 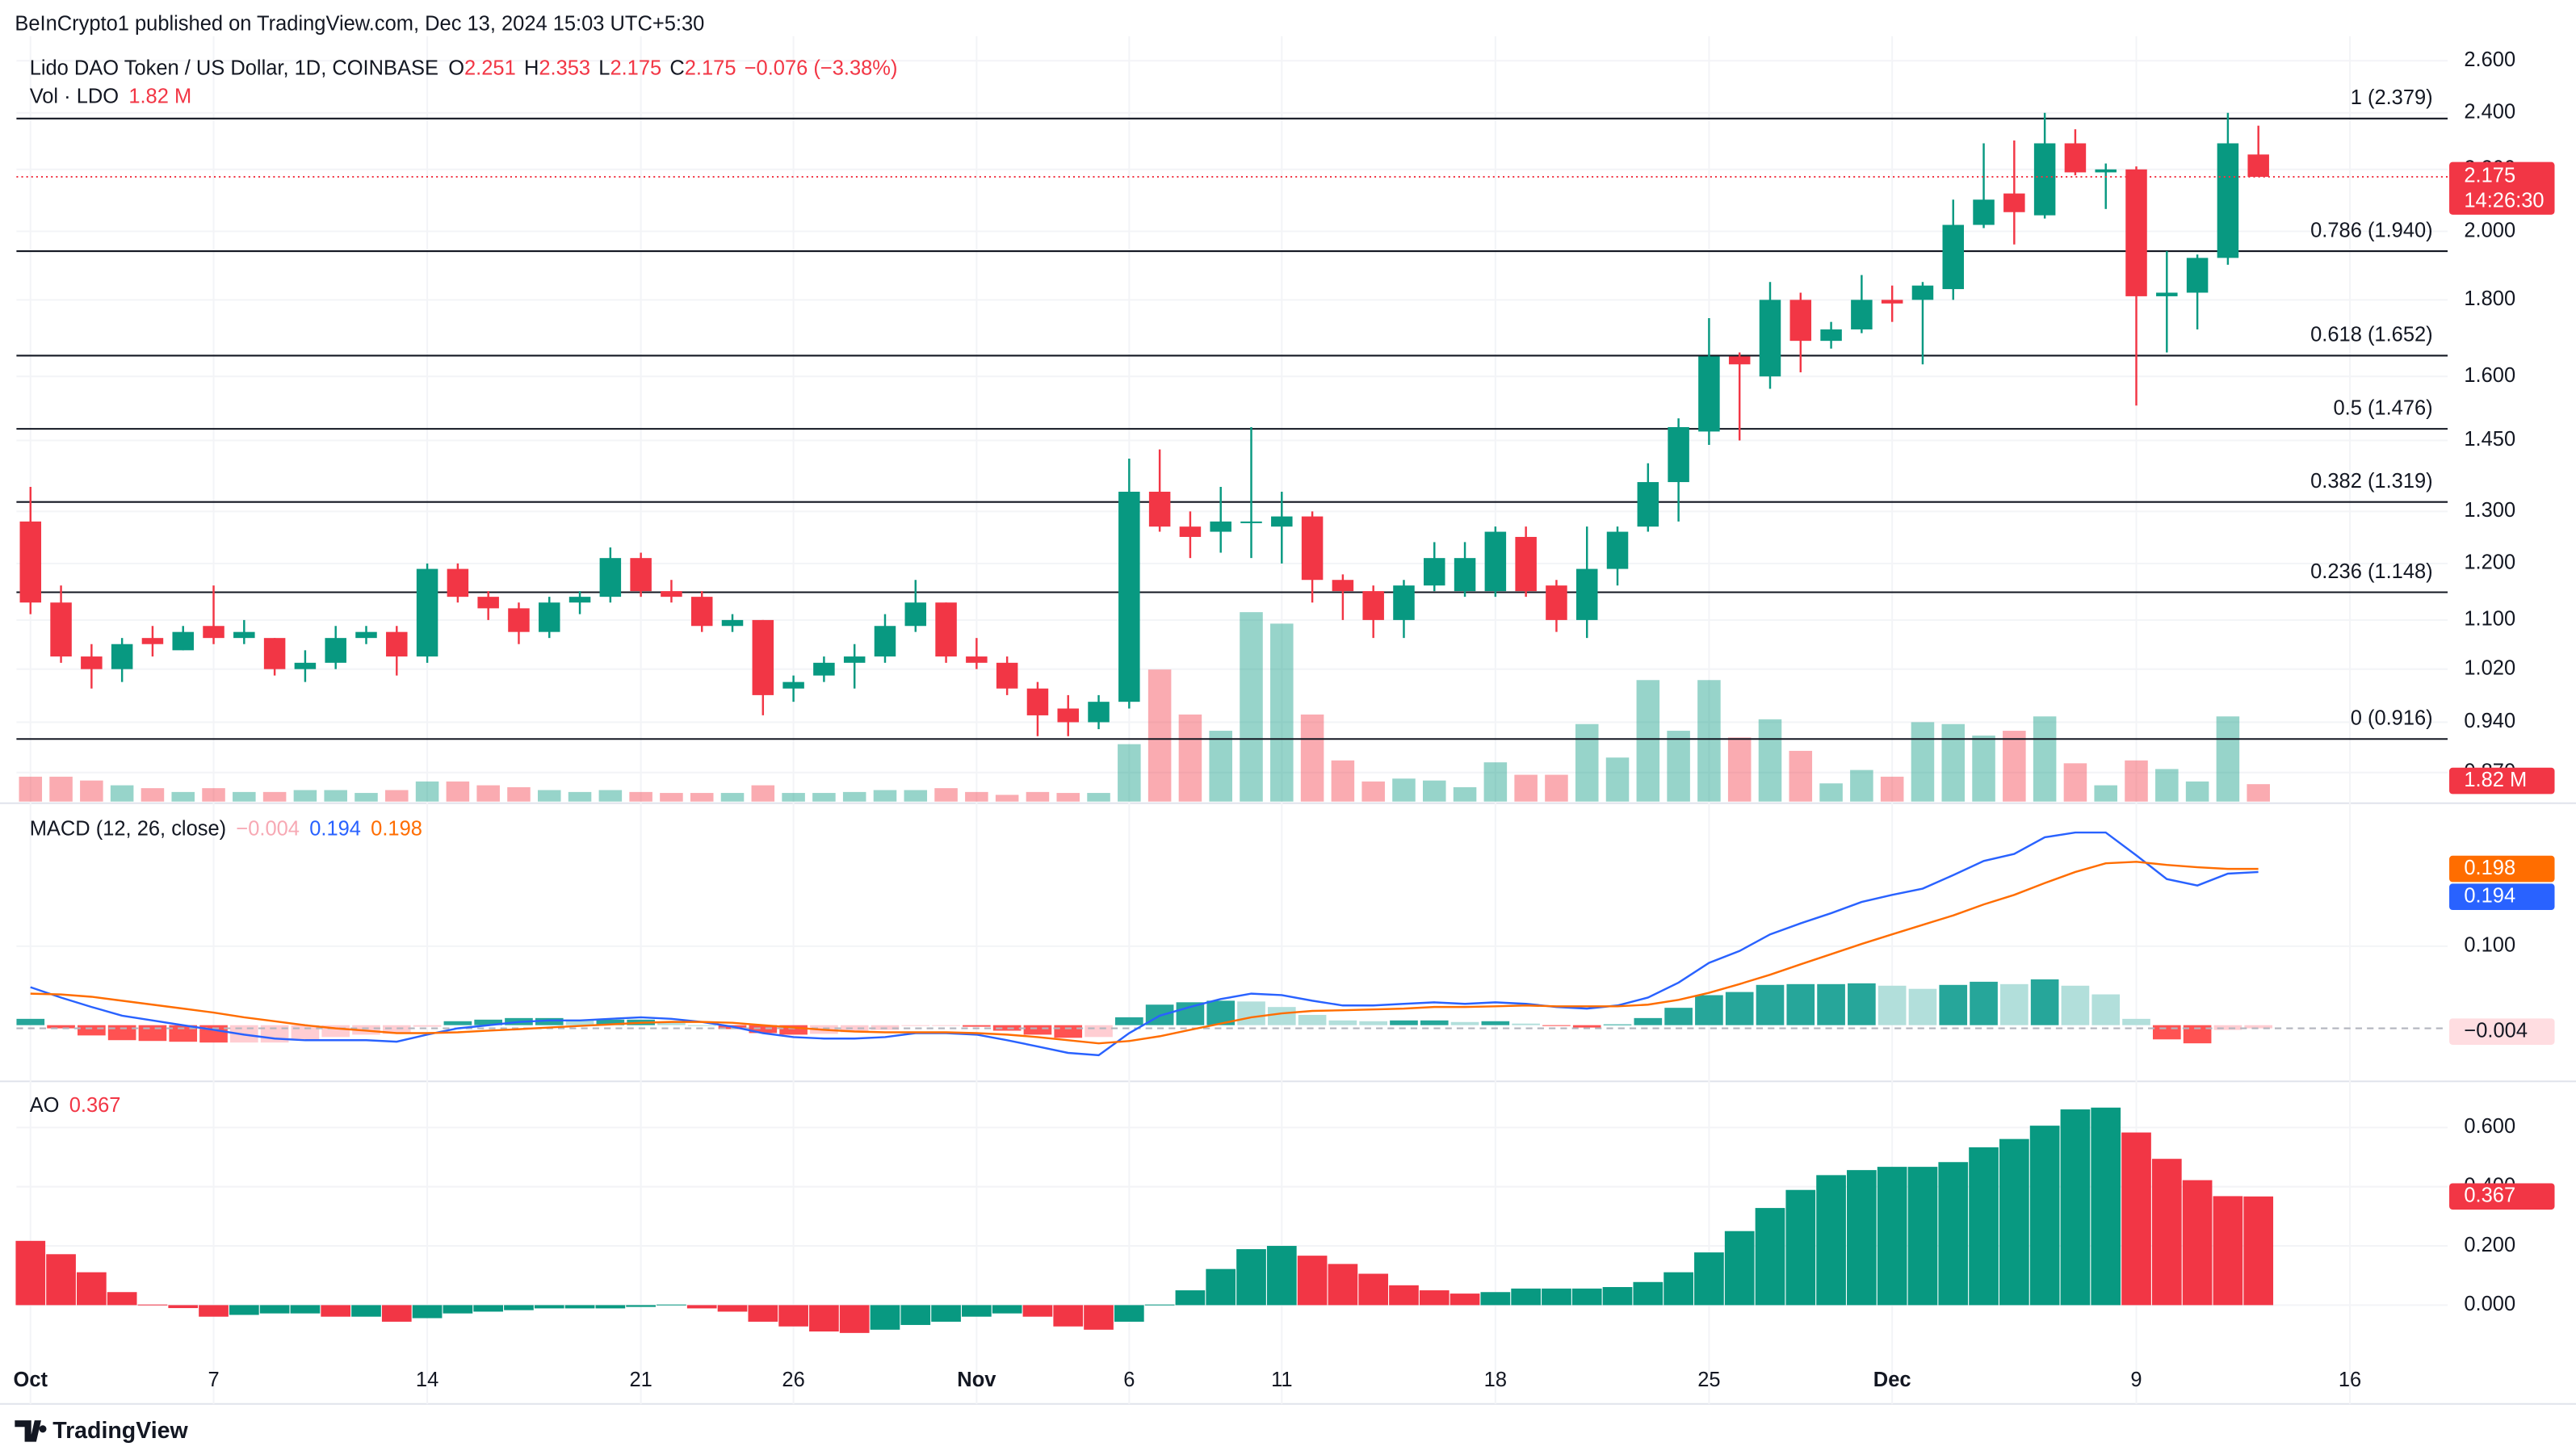 What do you see at coordinates (427, 1380) in the screenshot?
I see `x-tick-label: 14` at bounding box center [427, 1380].